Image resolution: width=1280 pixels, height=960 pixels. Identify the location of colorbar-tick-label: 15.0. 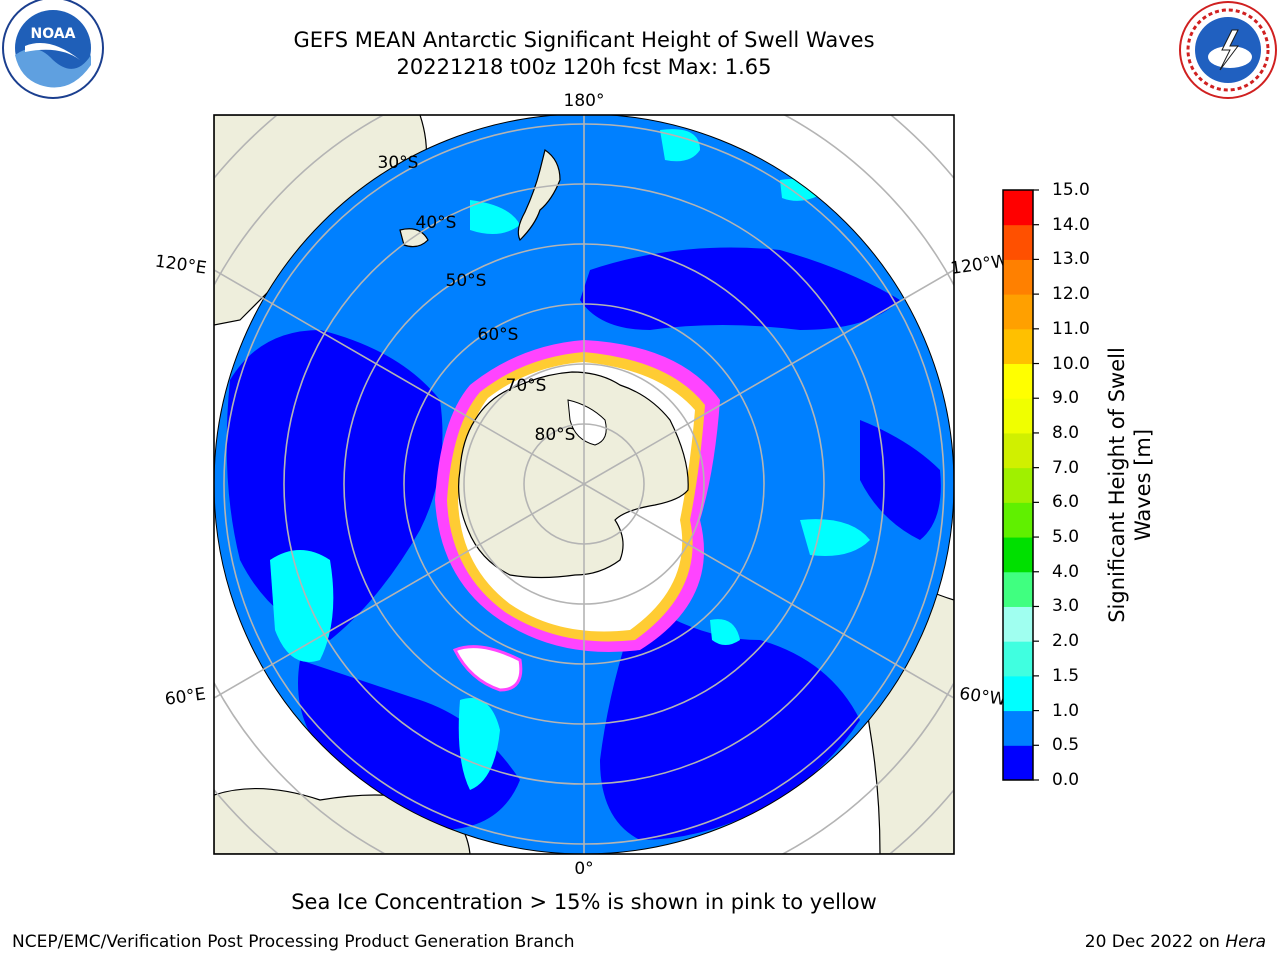
(1071, 190).